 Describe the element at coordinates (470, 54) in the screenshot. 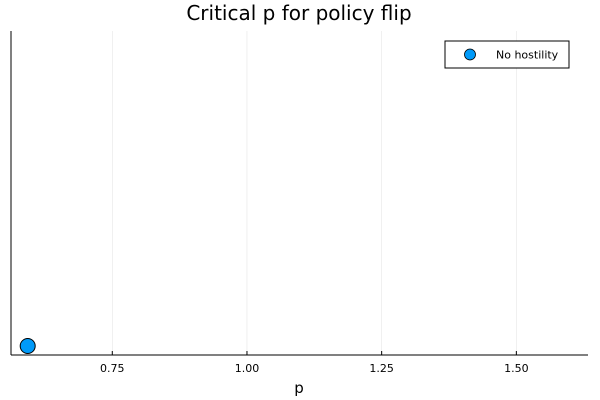

I see `legend-marker` at that location.